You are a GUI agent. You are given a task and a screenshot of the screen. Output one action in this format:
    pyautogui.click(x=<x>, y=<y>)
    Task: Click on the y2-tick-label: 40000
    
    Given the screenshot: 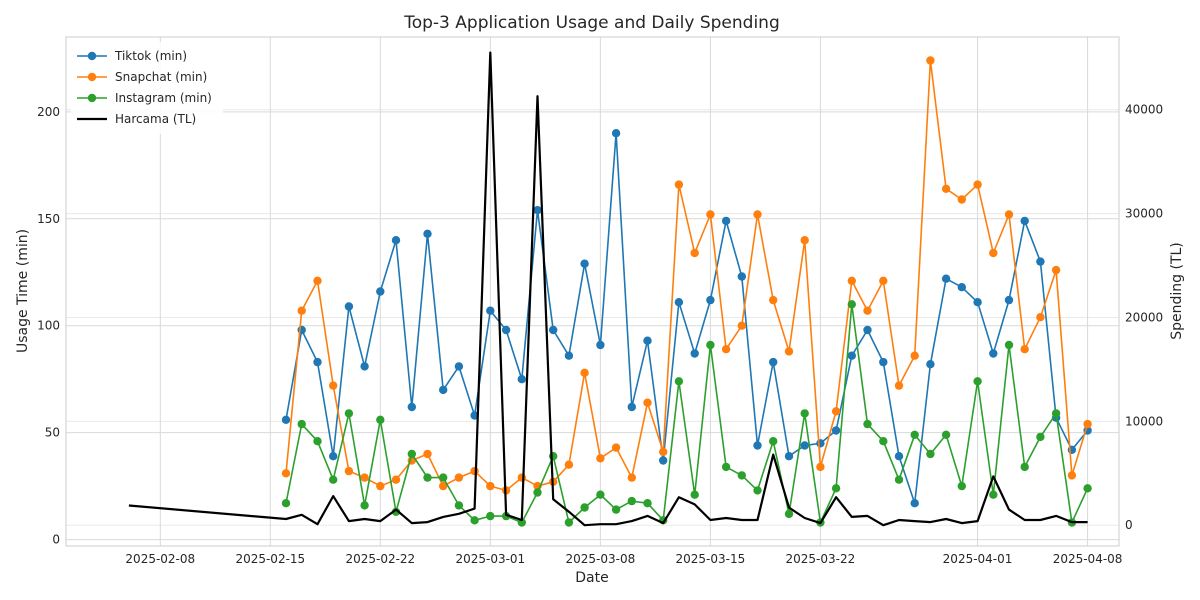 What is the action you would take?
    pyautogui.click(x=1144, y=110)
    